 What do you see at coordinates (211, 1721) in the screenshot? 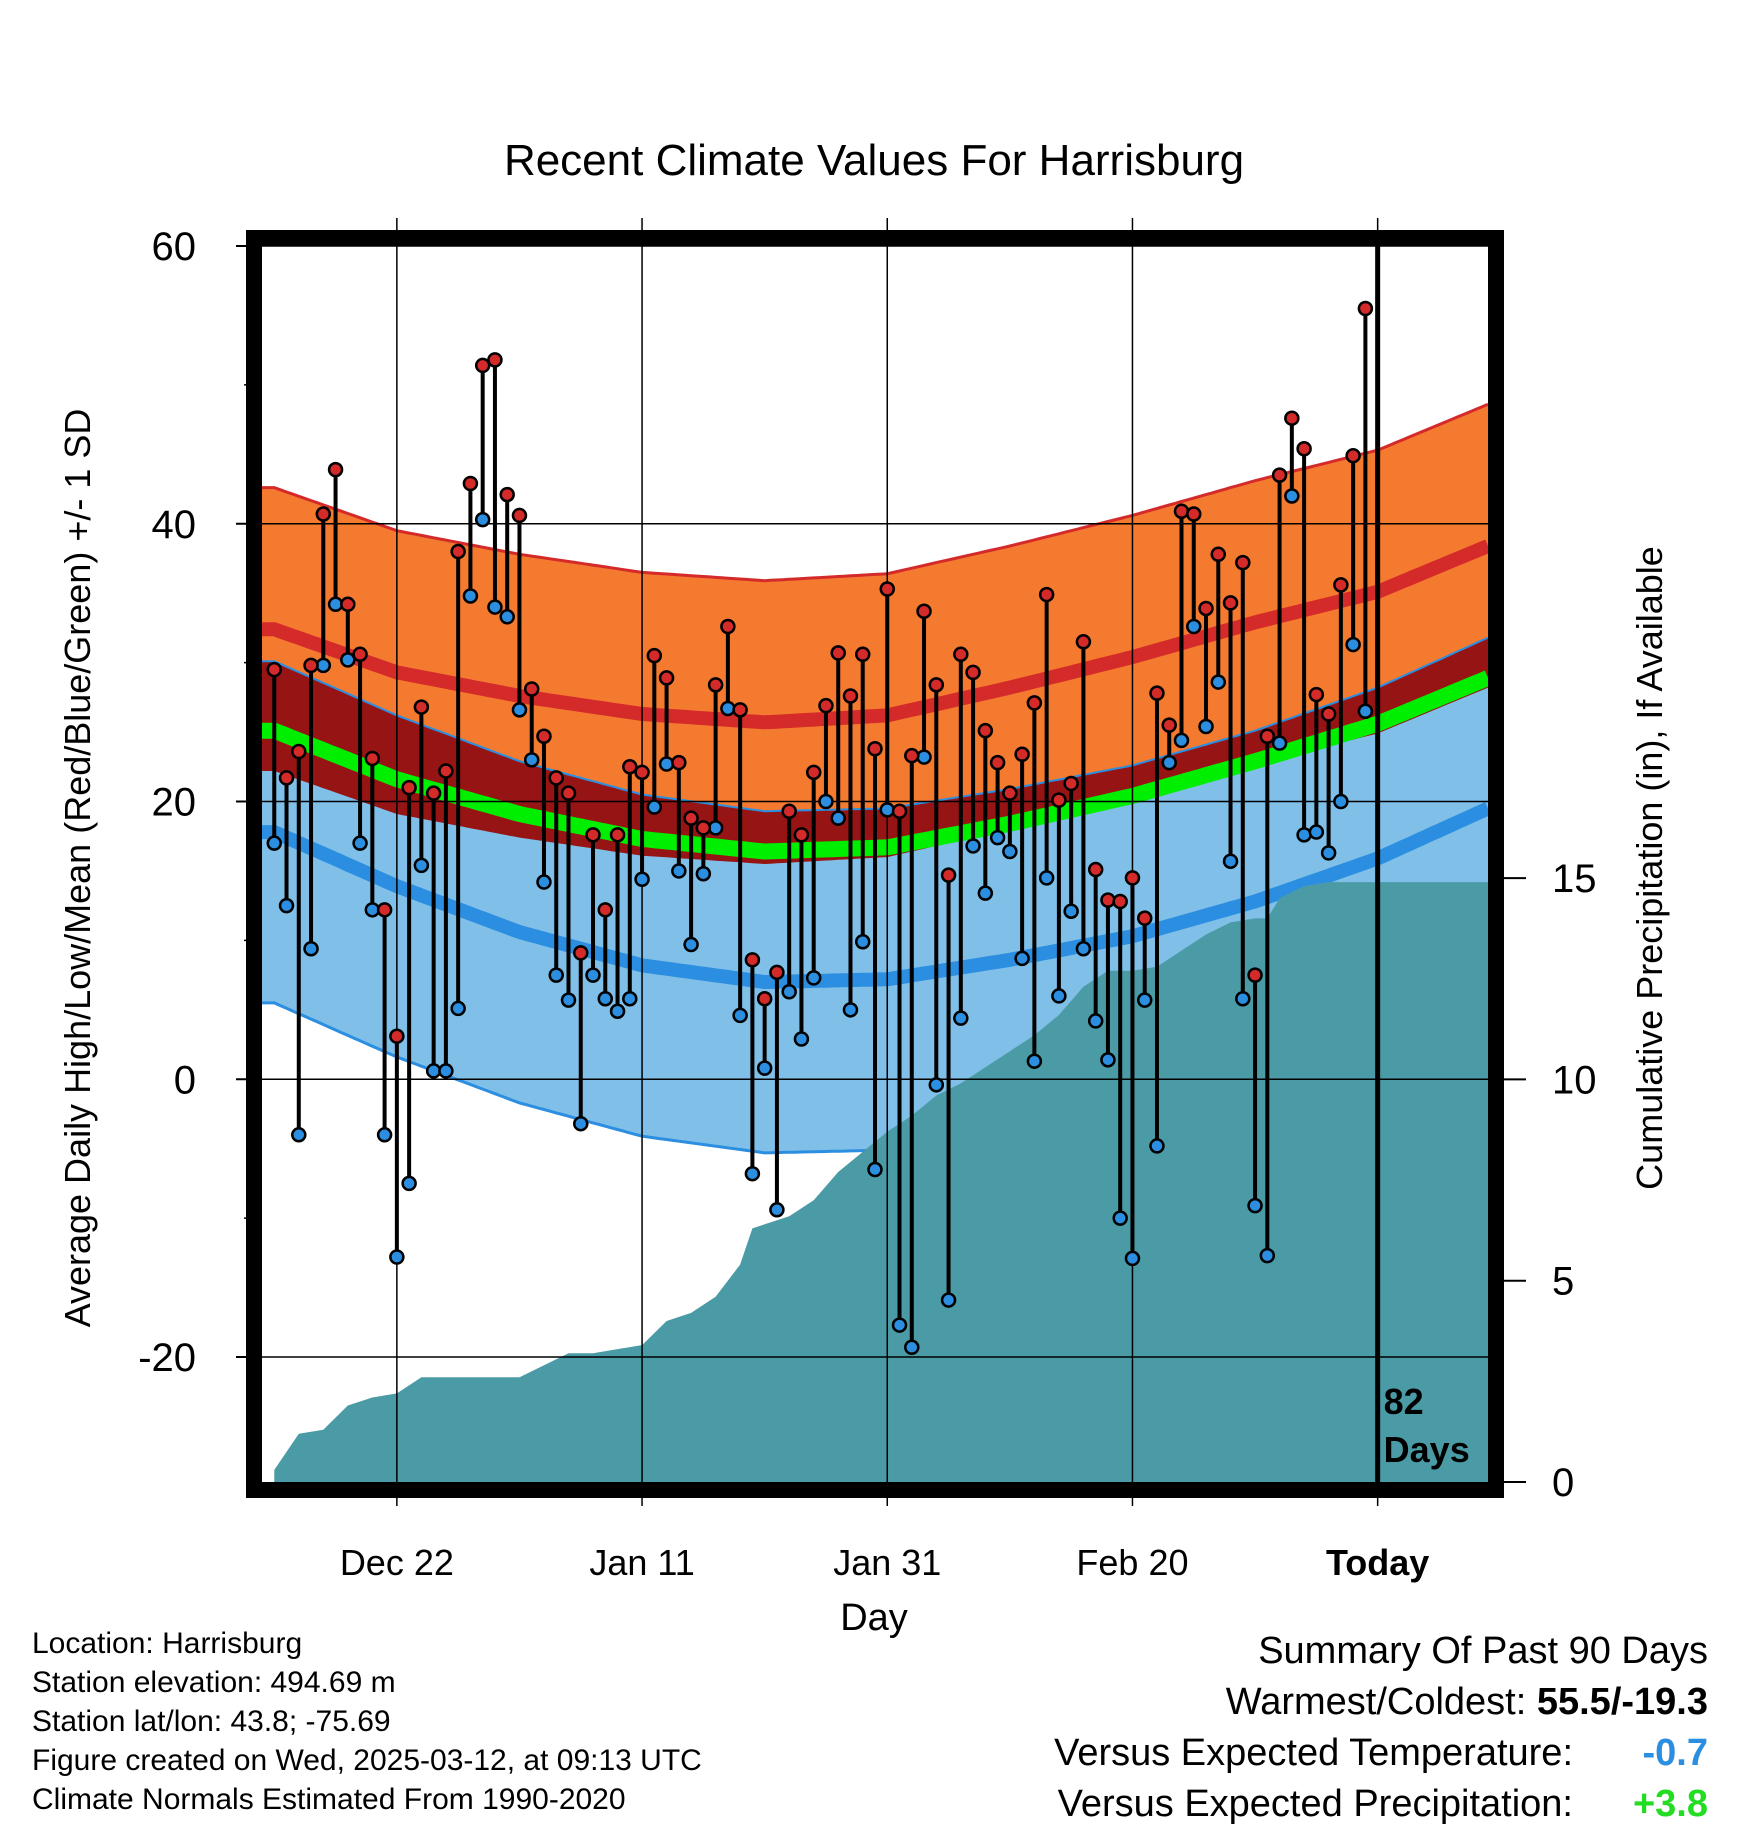
I see `latlon-text: Station lat/lon: 43.8; -75.69` at bounding box center [211, 1721].